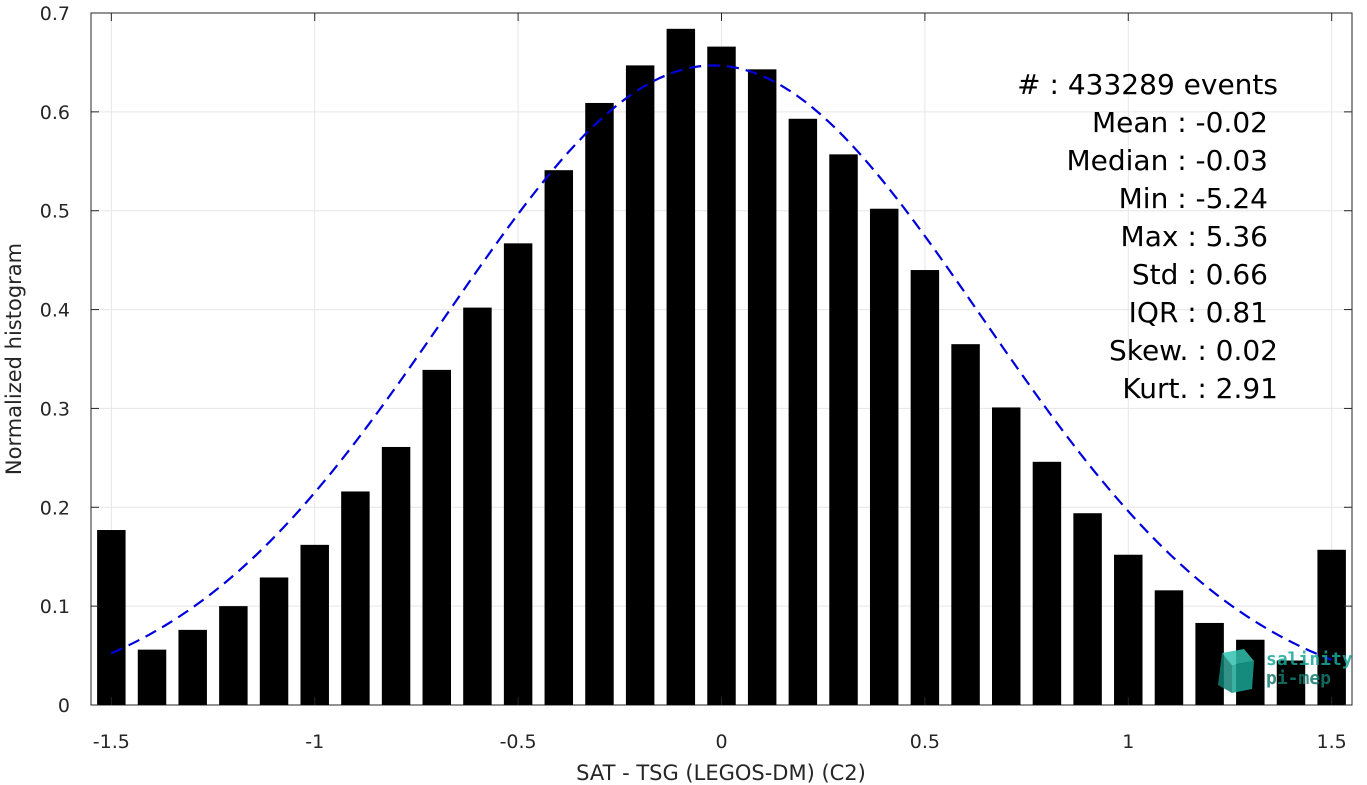  I want to click on stat-std: Std : 0.66, so click(1199, 274).